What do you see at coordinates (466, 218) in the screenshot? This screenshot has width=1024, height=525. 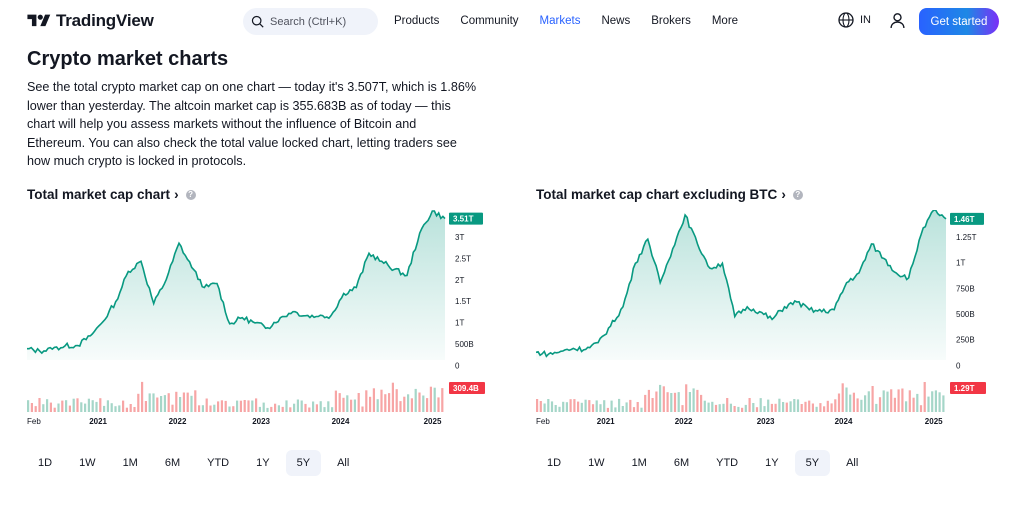 I see `last-value-badge` at bounding box center [466, 218].